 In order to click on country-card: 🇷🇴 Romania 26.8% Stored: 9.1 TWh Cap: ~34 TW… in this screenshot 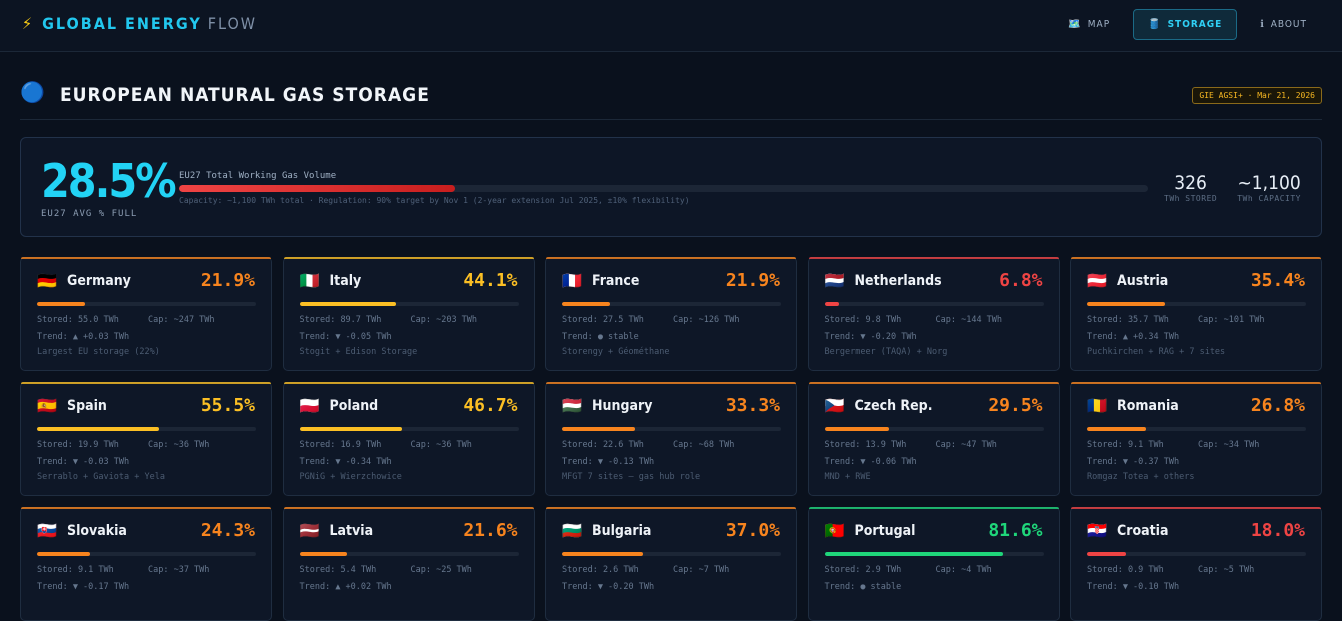, I will do `click(1196, 439)`.